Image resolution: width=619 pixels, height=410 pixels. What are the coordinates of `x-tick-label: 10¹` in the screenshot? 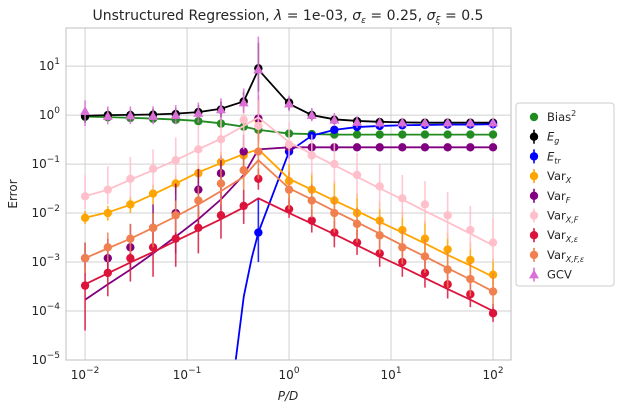 It's located at (391, 374).